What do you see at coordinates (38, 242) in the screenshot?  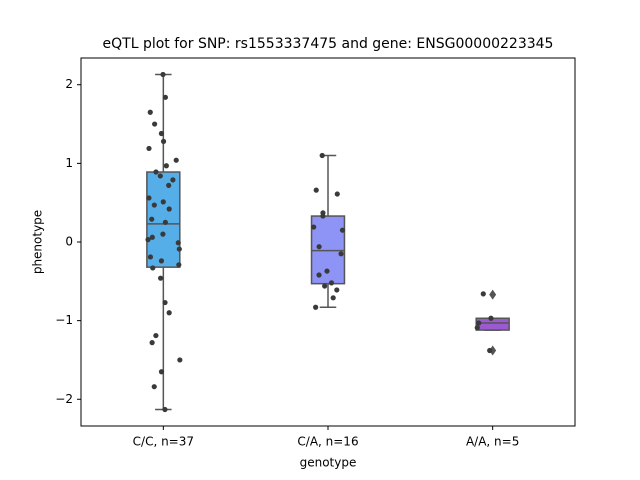 I see `y-axis-label: phenotype` at bounding box center [38, 242].